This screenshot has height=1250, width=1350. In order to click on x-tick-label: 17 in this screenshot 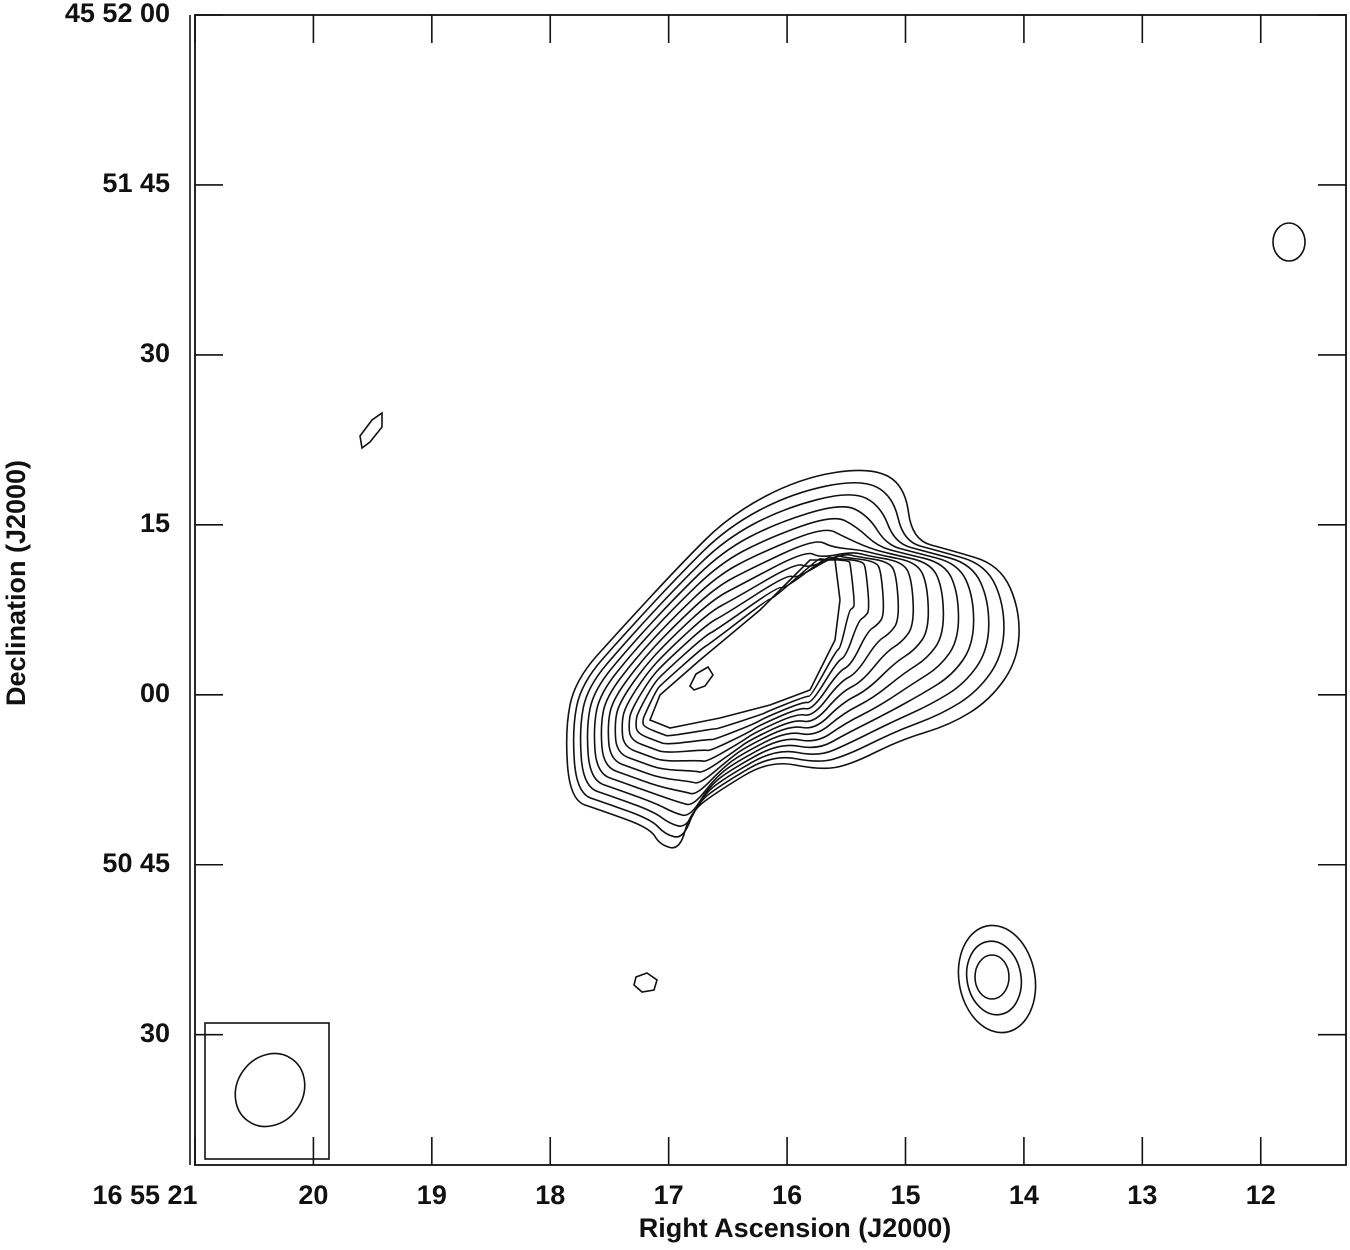, I will do `click(669, 1195)`.